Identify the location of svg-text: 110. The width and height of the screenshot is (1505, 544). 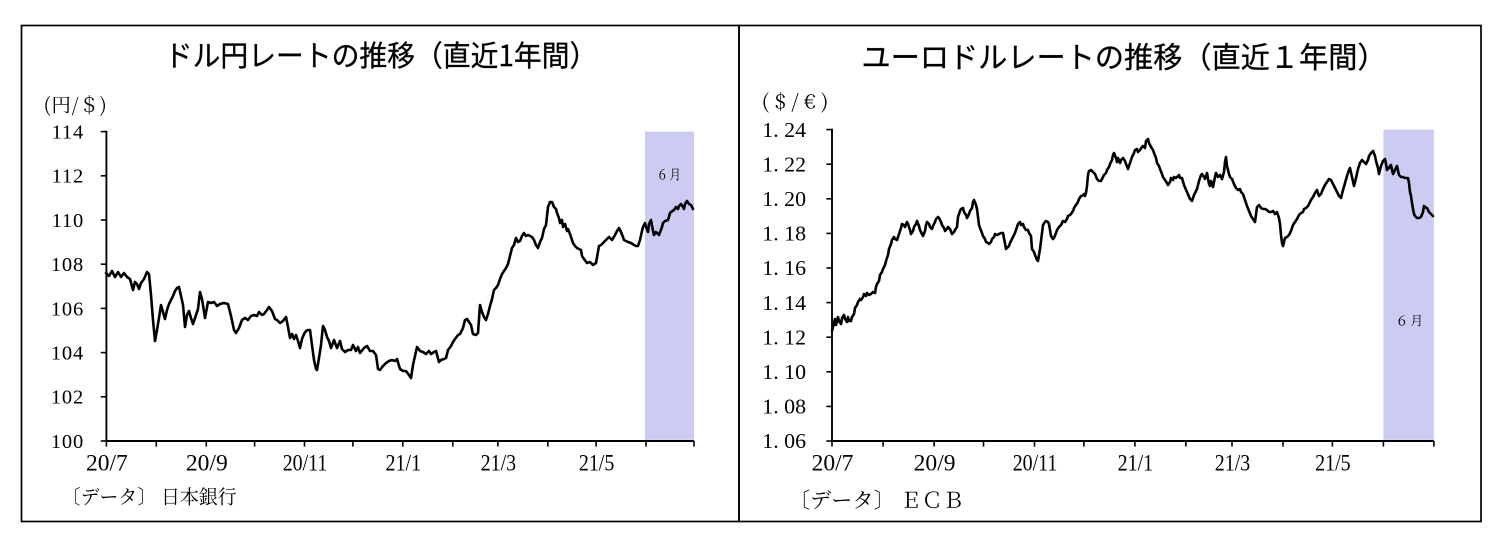
(68, 221).